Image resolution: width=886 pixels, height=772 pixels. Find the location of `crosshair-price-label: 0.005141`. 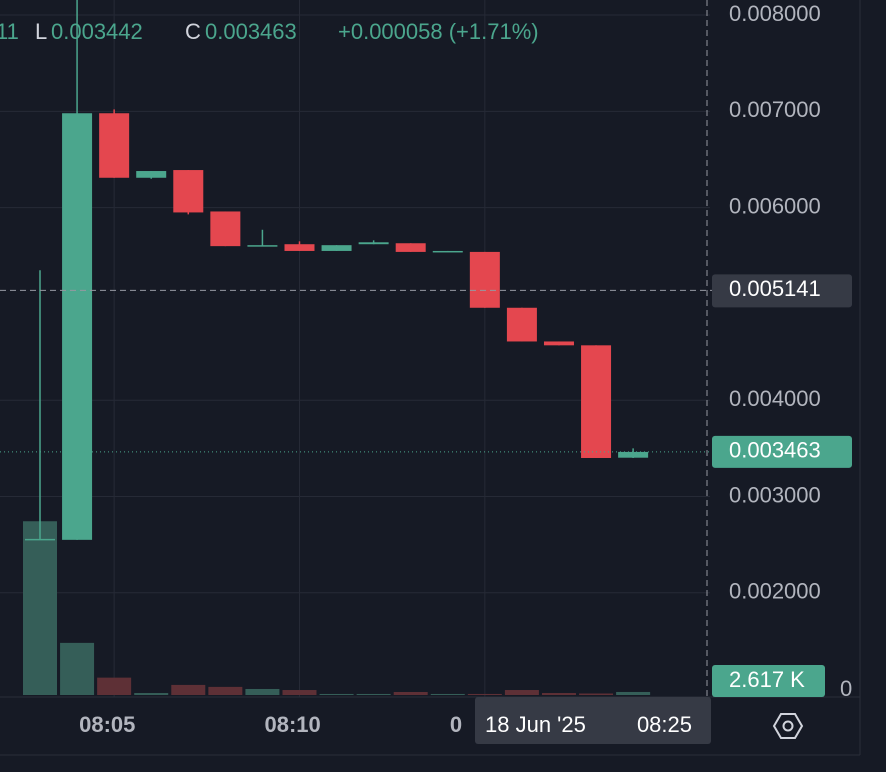

crosshair-price-label: 0.005141 is located at coordinates (775, 288).